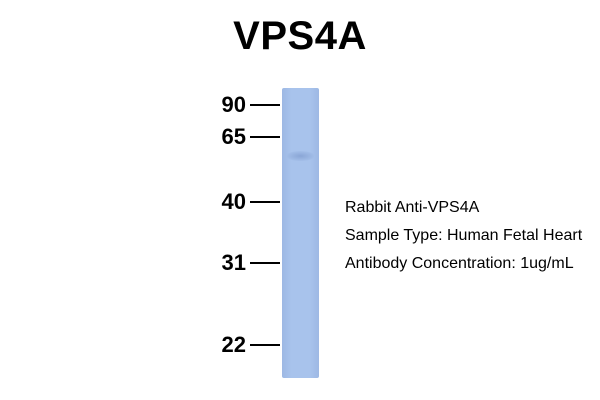 The width and height of the screenshot is (600, 400). I want to click on marker-22: 22, so click(240, 345).